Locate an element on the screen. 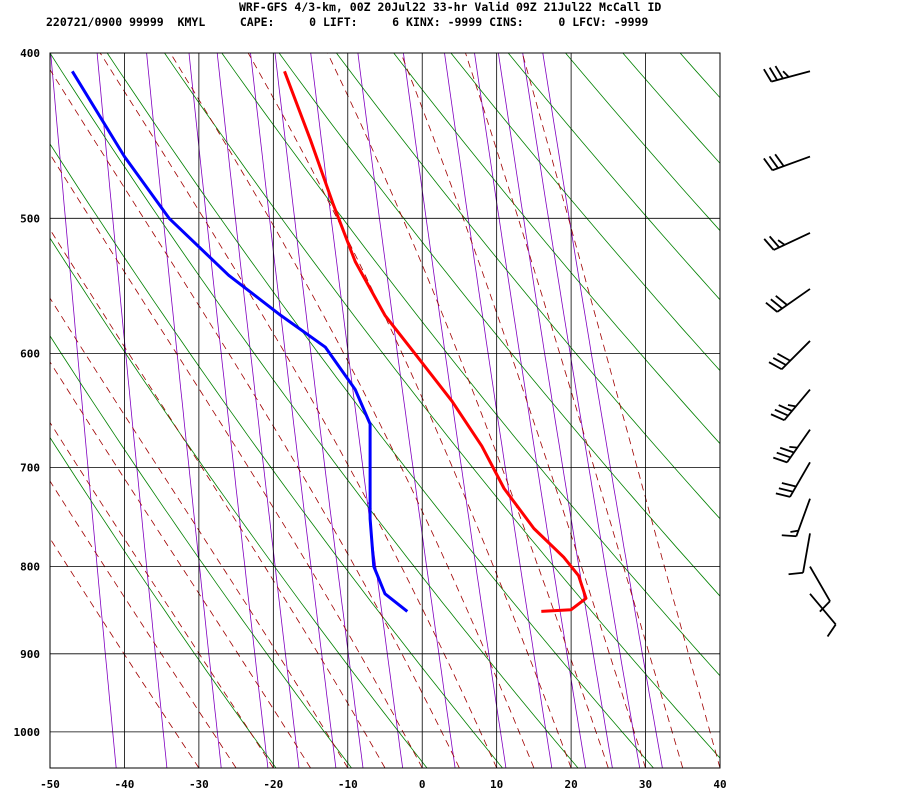 This screenshot has height=800, width=900. y-tick-label: 400 is located at coordinates (30, 53).